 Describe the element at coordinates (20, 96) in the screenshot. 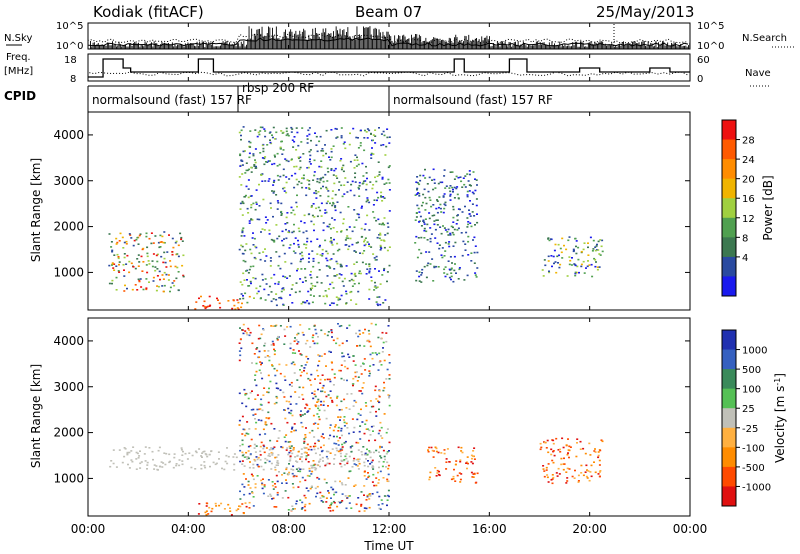

I see `cpid-label: CPID` at that location.